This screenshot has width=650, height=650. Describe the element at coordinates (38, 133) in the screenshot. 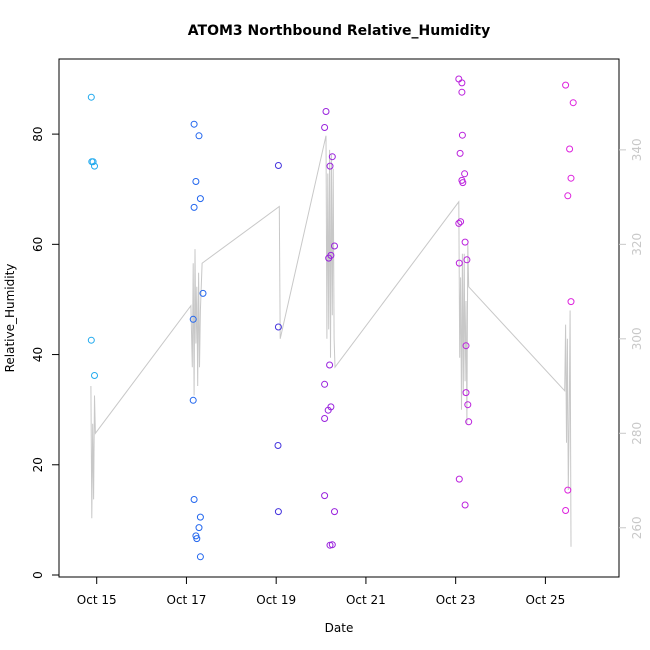

I see `y-tick-label: 80` at that location.